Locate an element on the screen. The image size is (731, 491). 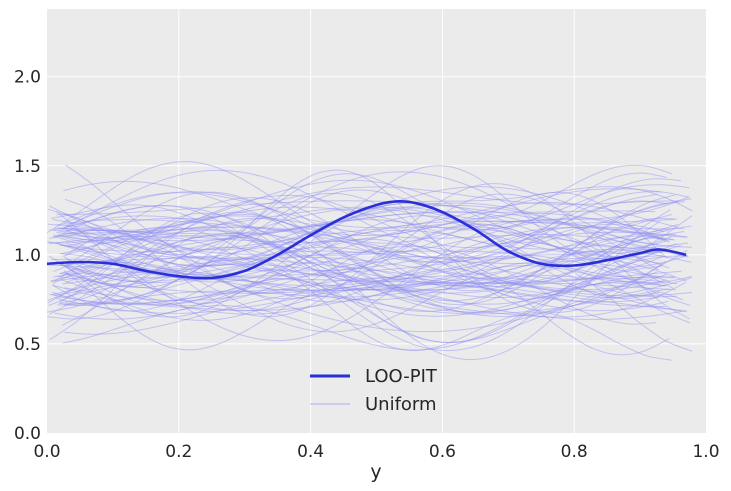
y-axis-ticks: 0.0 0.5 1.0 1.5 2.0 is located at coordinates (27, 256).